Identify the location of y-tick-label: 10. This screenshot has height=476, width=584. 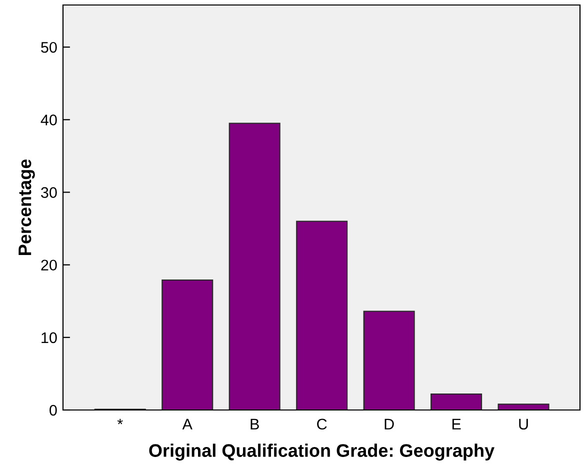
(49, 338).